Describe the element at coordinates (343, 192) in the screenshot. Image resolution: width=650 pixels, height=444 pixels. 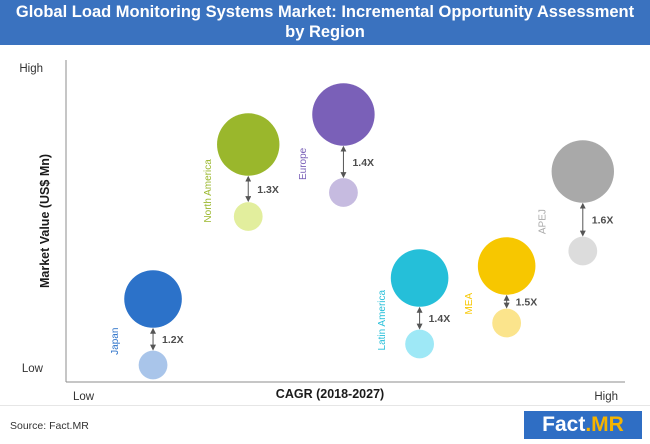
I see `bubble-future-europe` at that location.